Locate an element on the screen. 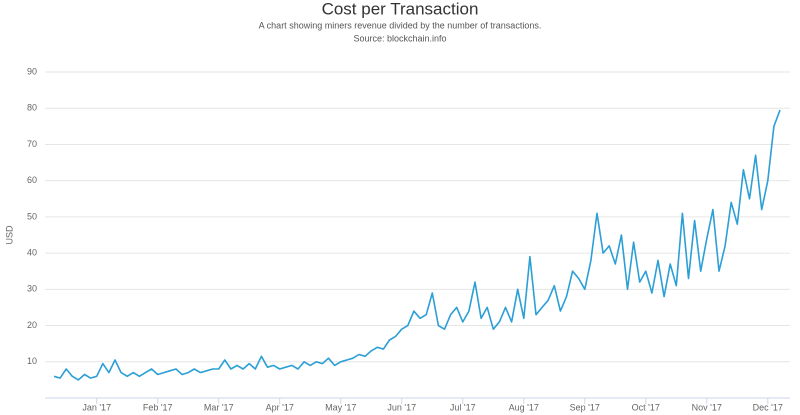 Image resolution: width=800 pixels, height=415 pixels. x-tick-label: Aug '17 is located at coordinates (524, 407).